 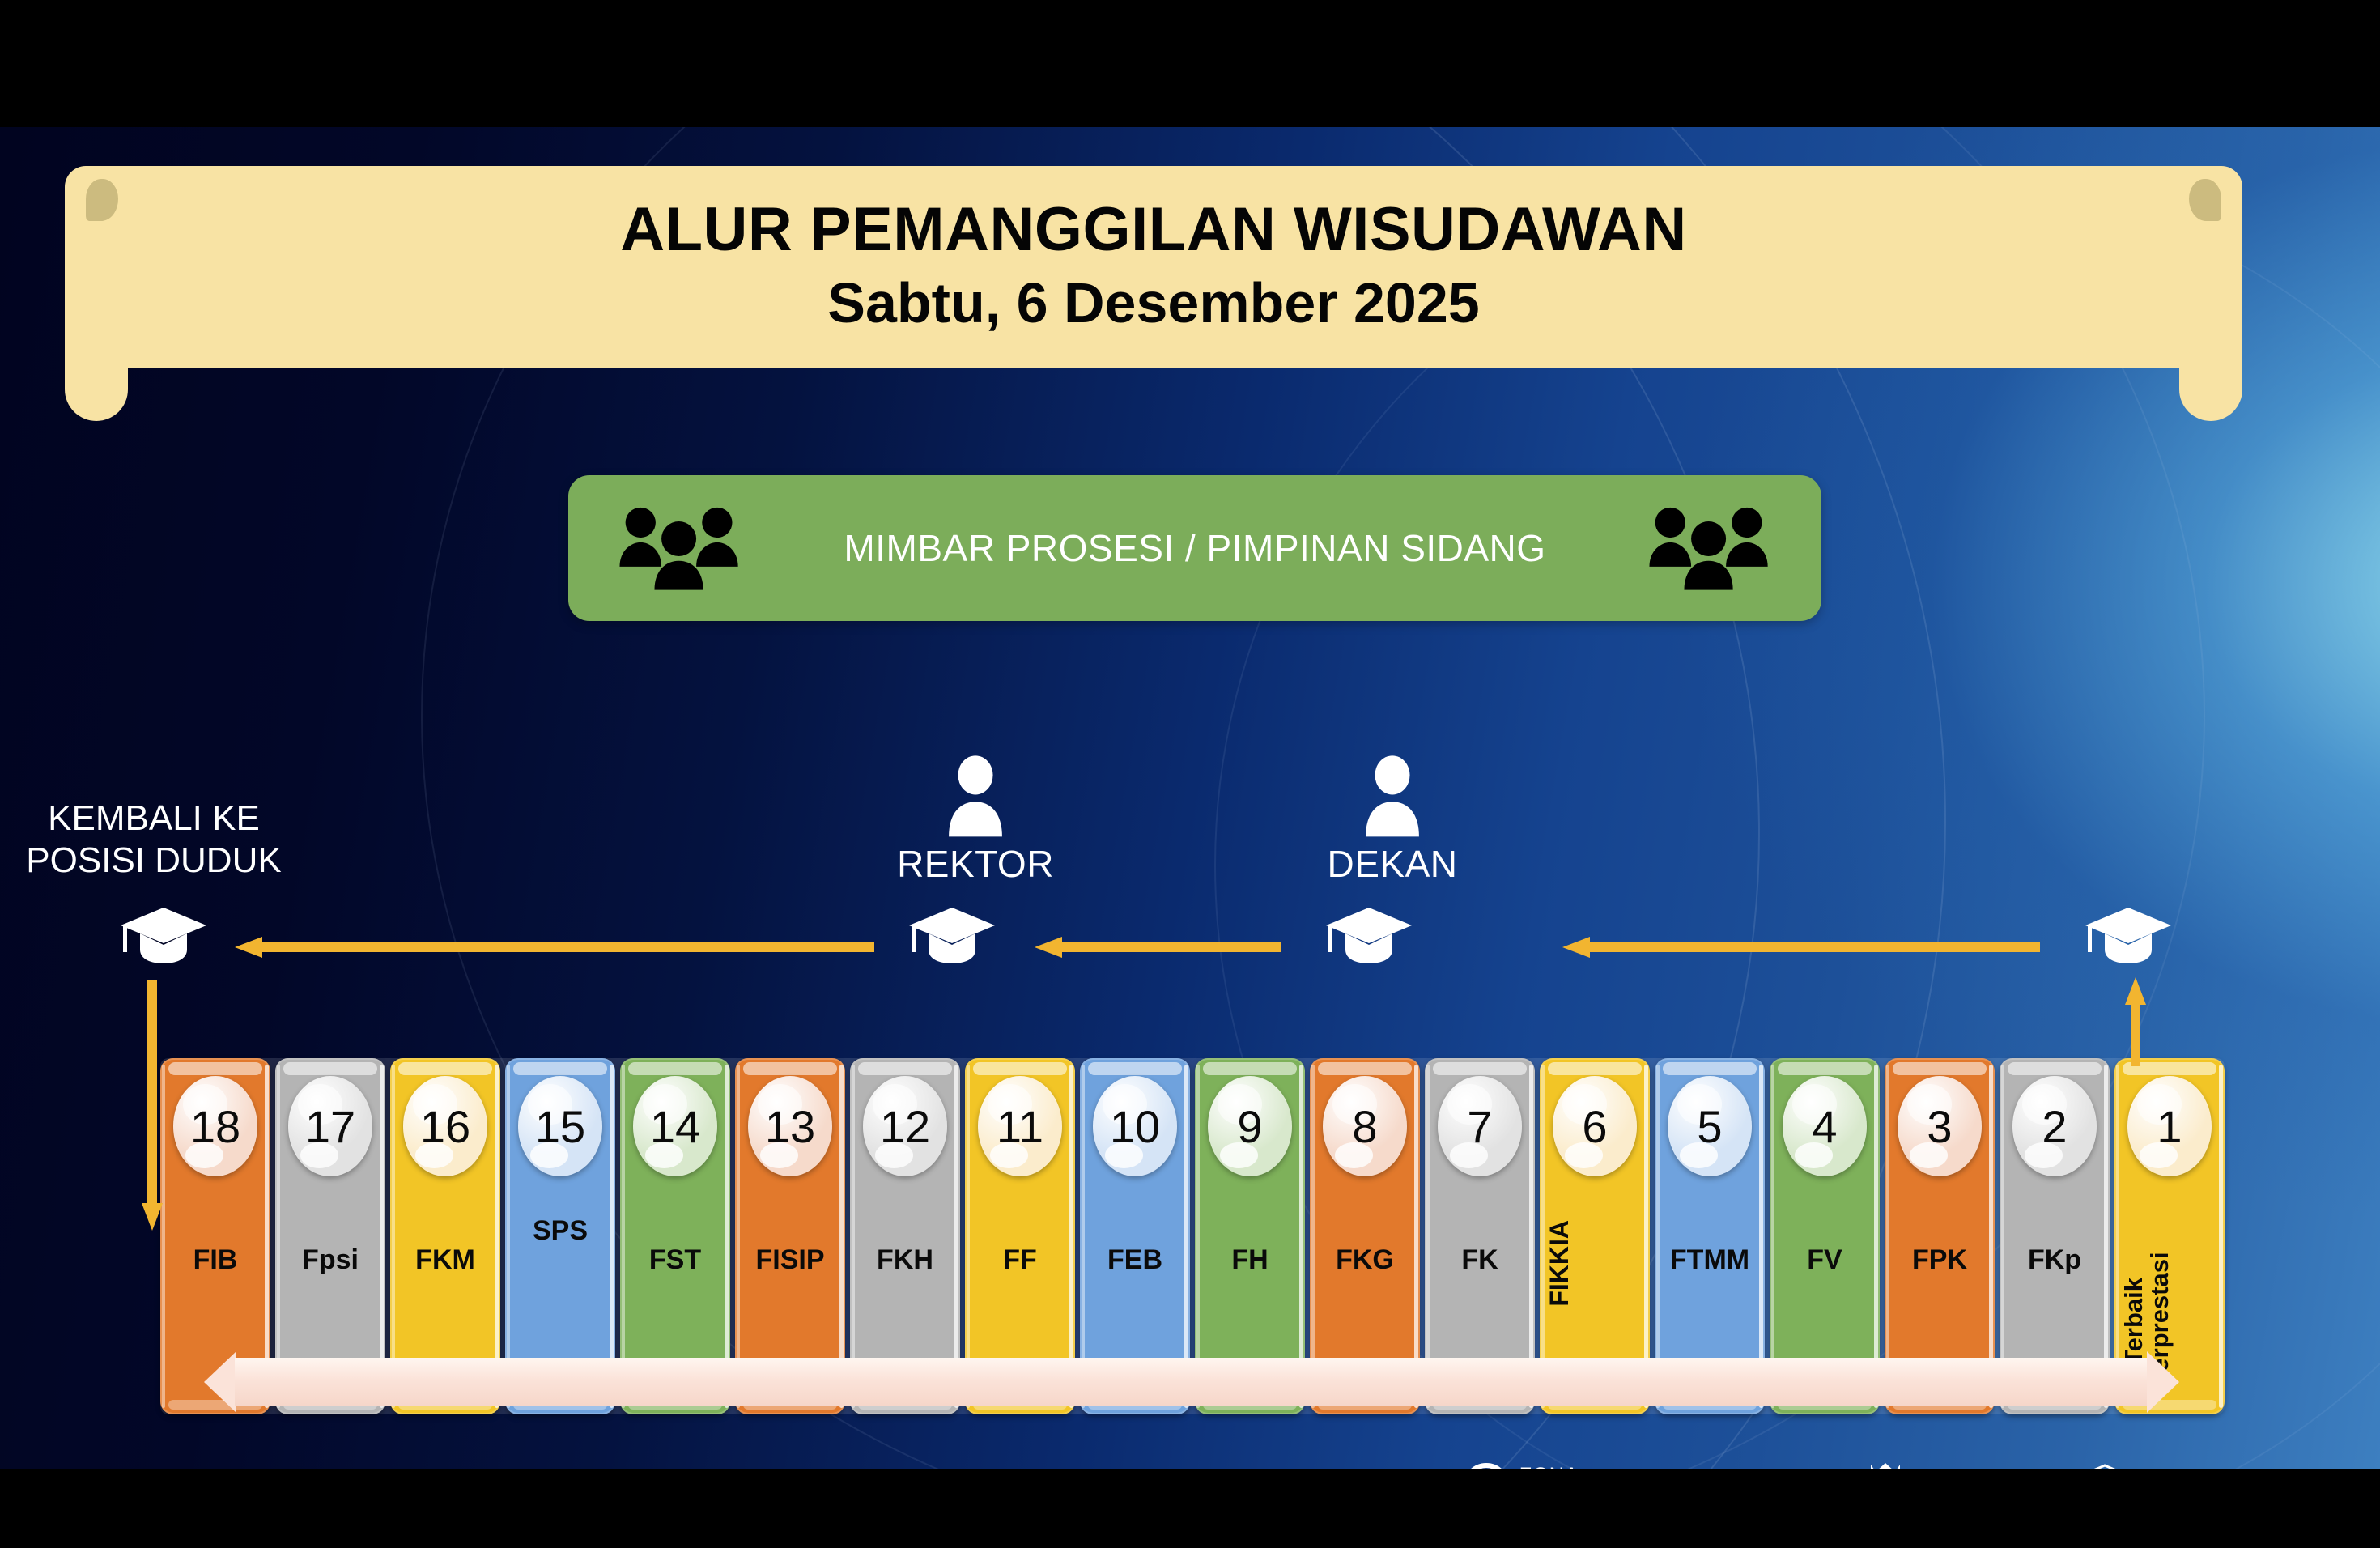 I want to click on card-number: 8, so click(x=1365, y=1126).